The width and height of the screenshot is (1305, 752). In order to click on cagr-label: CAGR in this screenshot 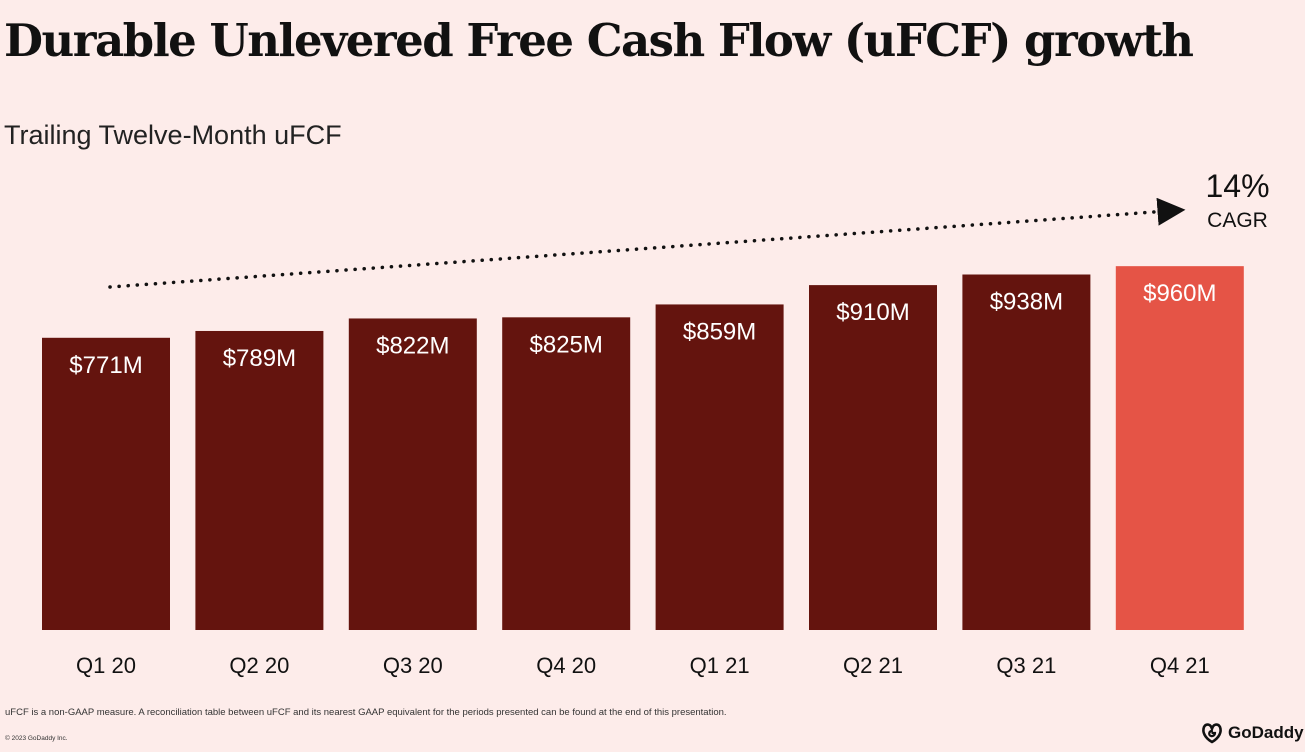, I will do `click(1237, 220)`.